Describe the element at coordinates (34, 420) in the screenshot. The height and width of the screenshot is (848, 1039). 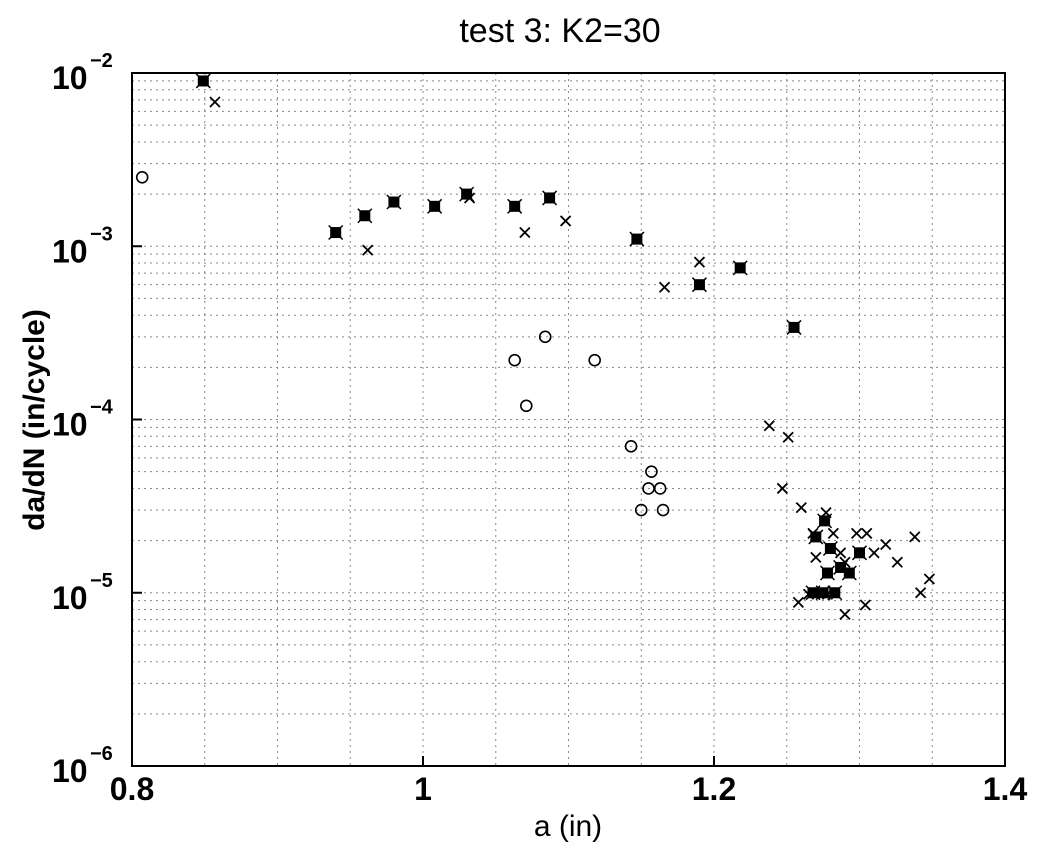
I see `y-axis-label: da/dN (in/cycle)` at that location.